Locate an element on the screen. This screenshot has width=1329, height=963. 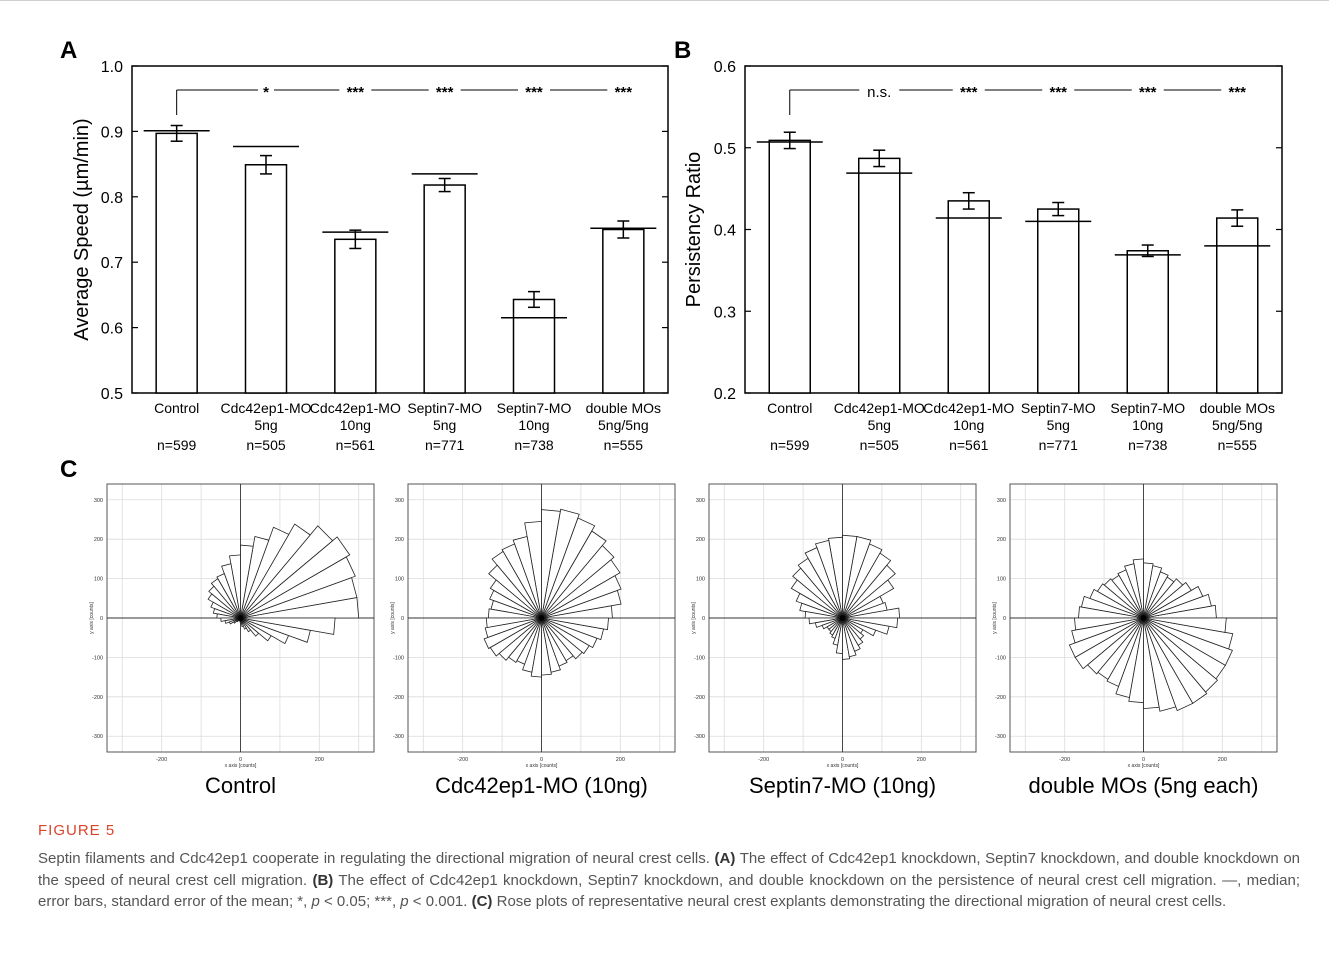
rose-plot-title: Septin7-MO (10ng) is located at coordinates (842, 785).